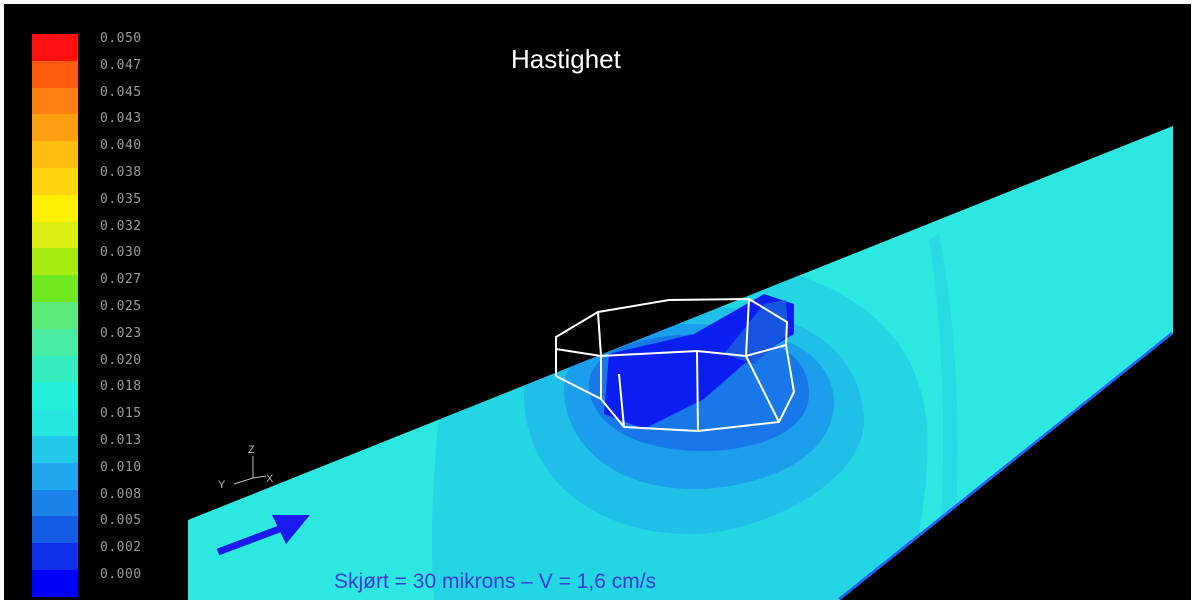 The image size is (1195, 604). What do you see at coordinates (263, 535) in the screenshot?
I see `flow-direction-arrow` at bounding box center [263, 535].